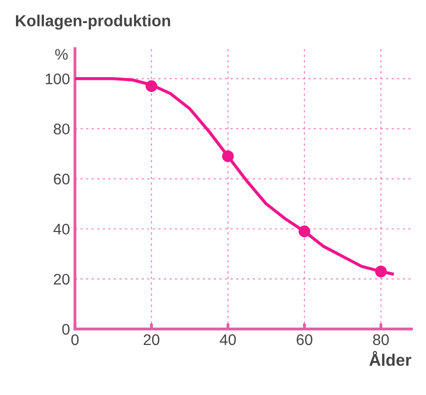 This screenshot has width=426, height=395. I want to click on chart-title: Kollagen-produktion, so click(93, 22).